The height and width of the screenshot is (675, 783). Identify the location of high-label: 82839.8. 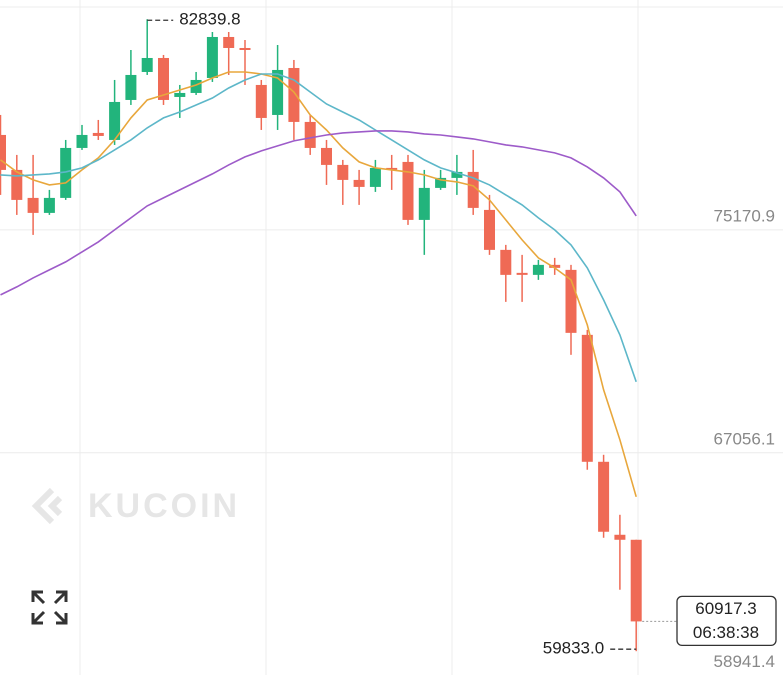
(209, 19).